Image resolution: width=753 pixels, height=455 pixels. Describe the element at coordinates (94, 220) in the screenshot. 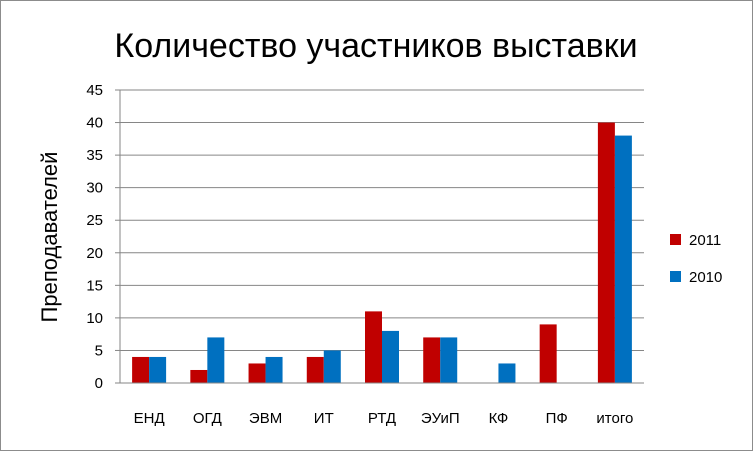

I see `y-tick-label: 25` at that location.